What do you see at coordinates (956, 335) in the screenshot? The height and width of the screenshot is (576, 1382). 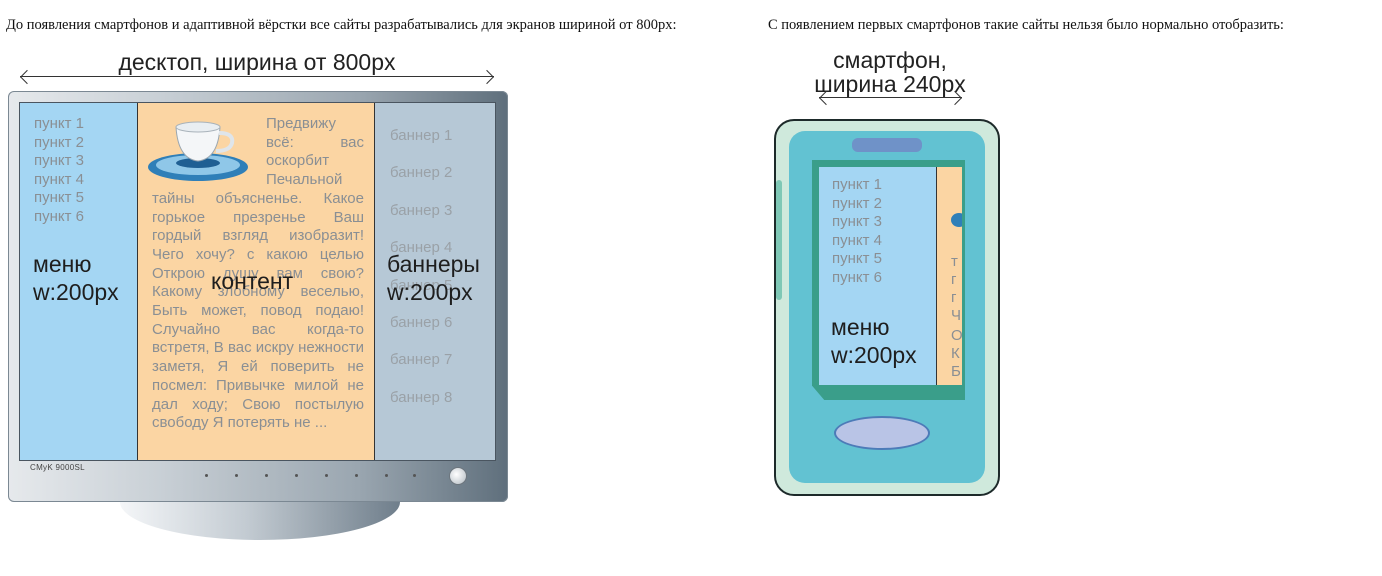 I see `content-fragment: О` at bounding box center [956, 335].